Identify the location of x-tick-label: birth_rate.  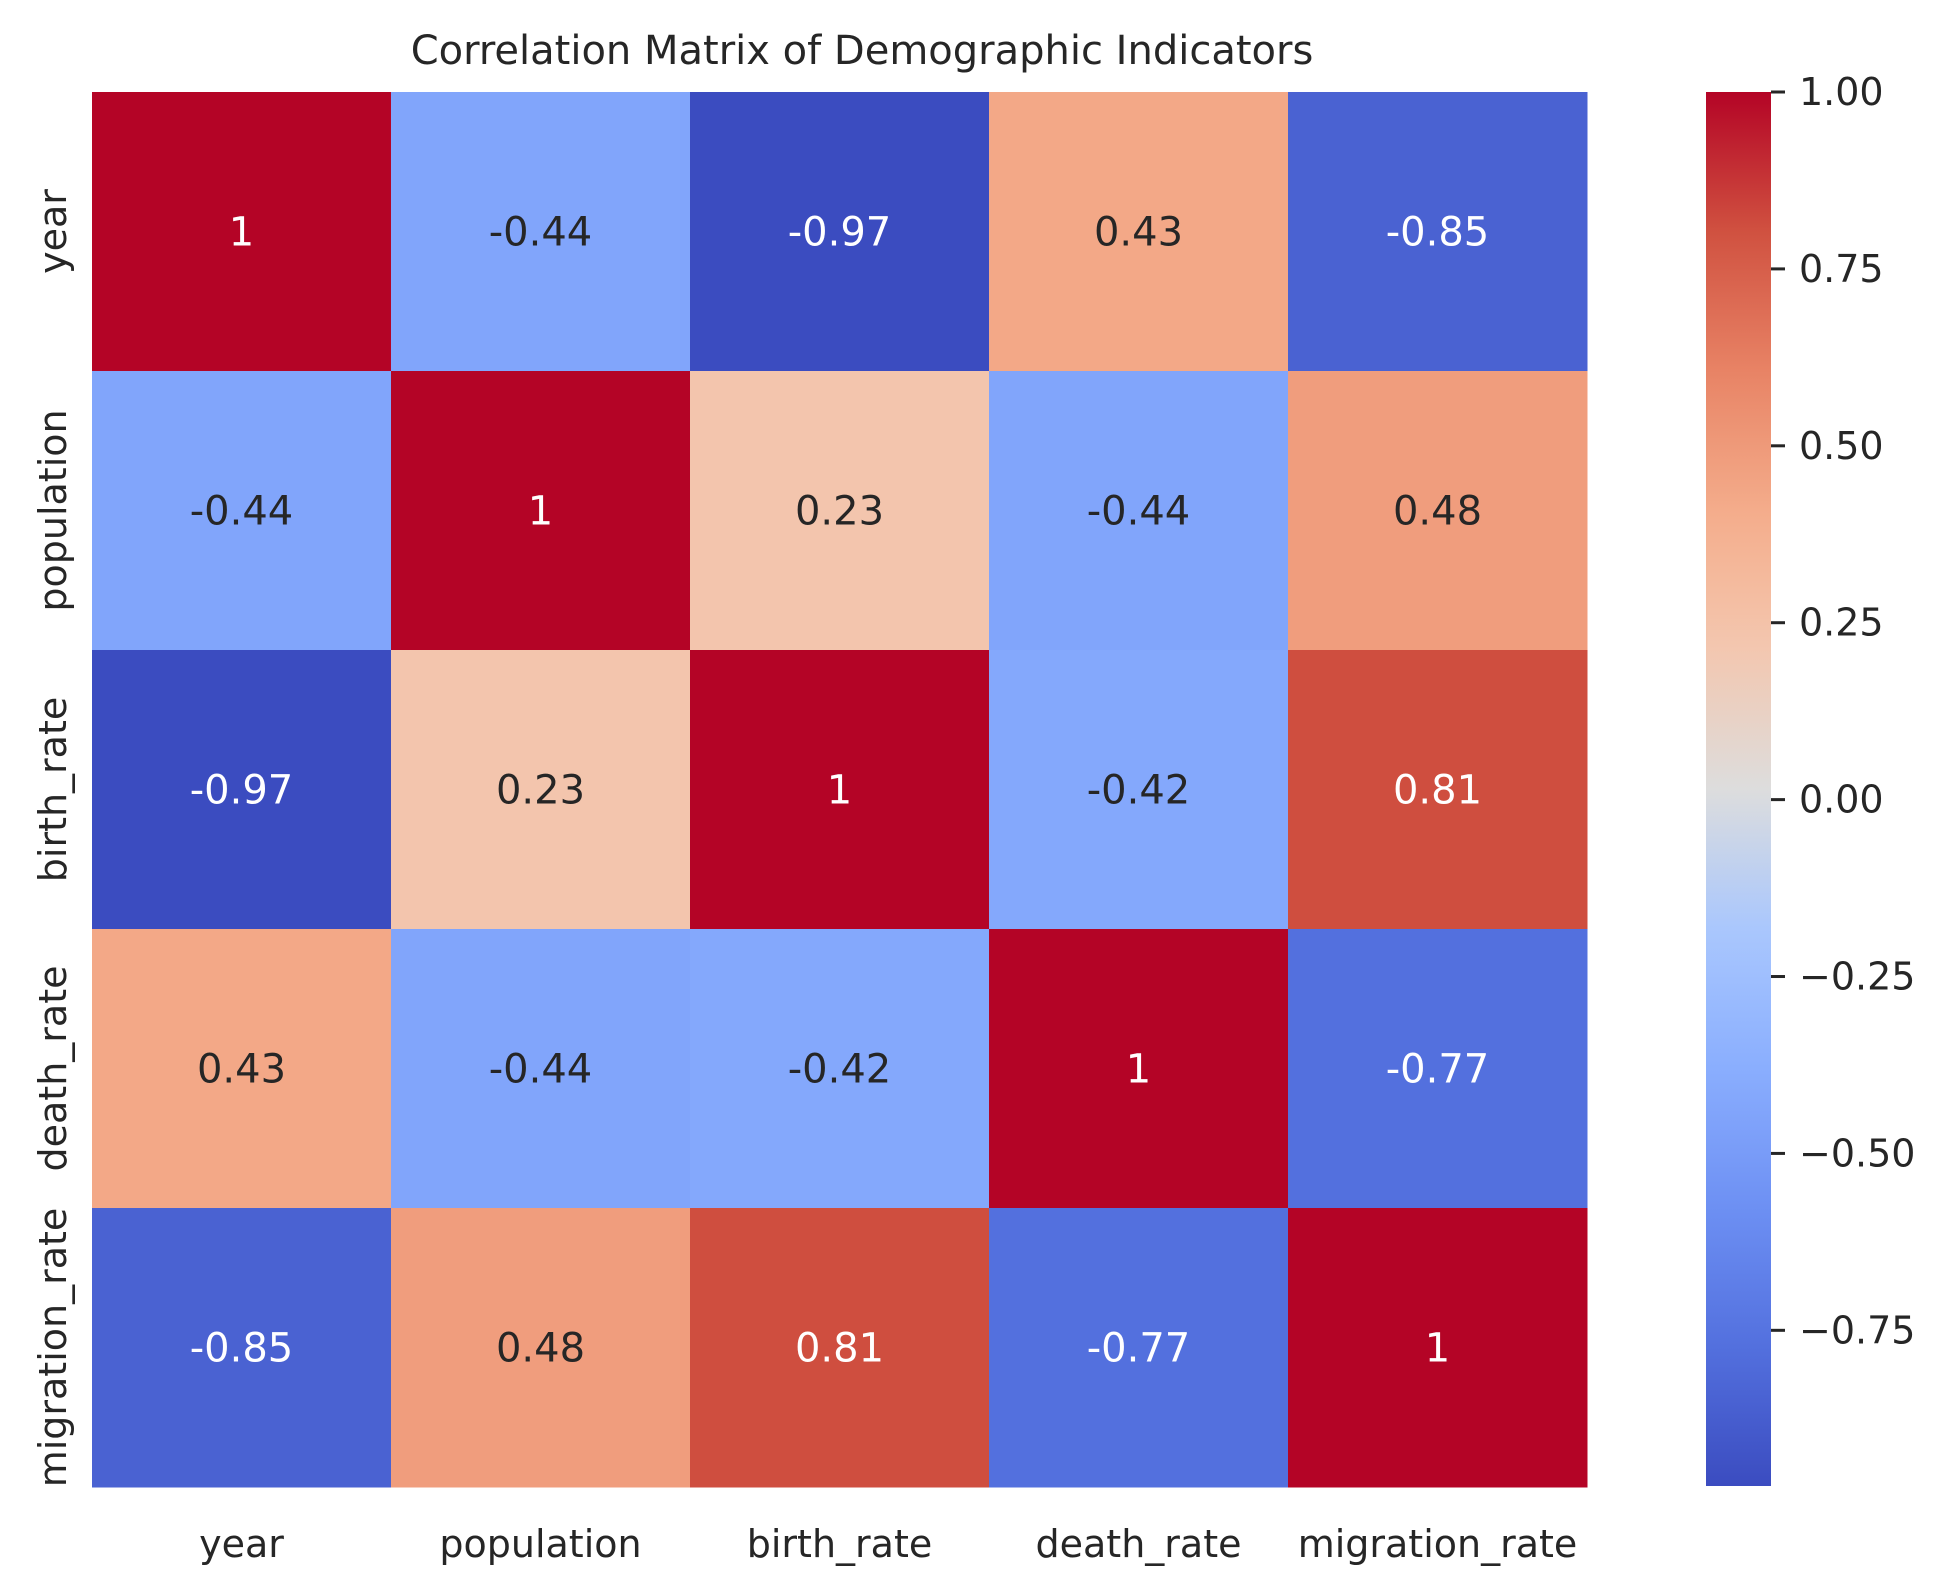
(839, 1544).